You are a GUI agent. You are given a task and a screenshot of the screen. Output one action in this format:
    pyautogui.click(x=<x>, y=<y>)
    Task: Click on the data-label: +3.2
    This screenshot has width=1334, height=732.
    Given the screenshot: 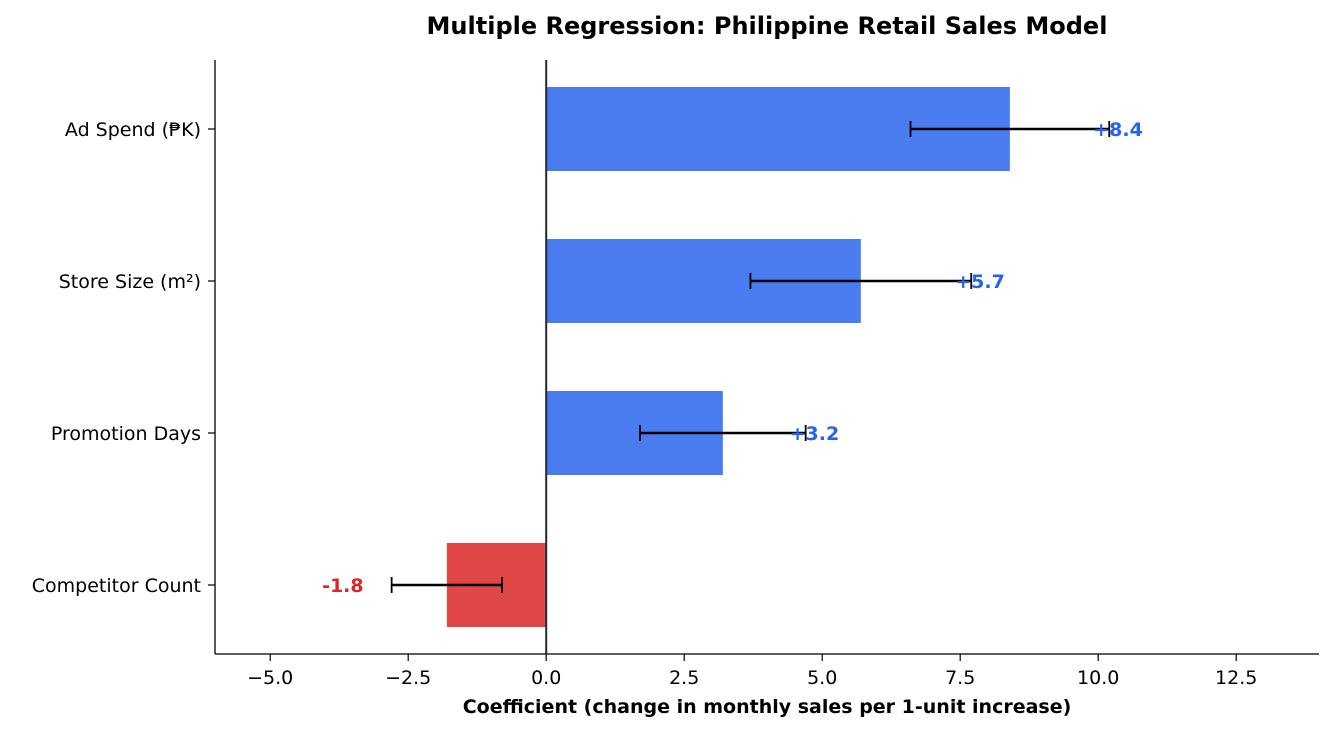 What is the action you would take?
    pyautogui.click(x=815, y=434)
    